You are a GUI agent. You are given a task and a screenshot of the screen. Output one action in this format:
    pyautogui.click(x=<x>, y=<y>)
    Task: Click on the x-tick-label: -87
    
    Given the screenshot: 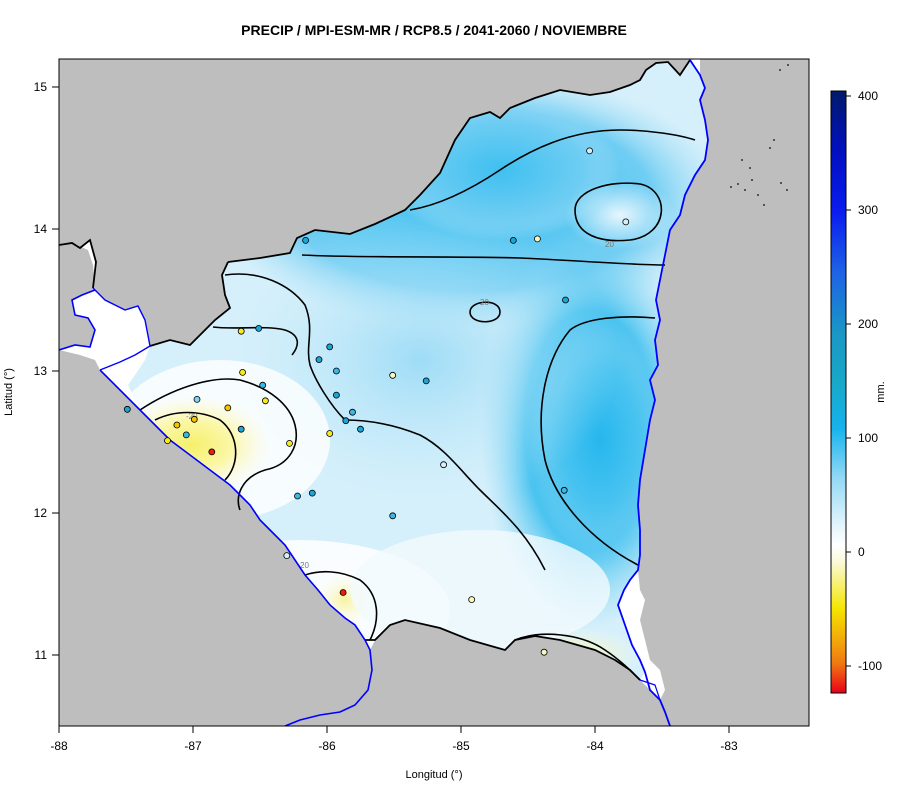 What is the action you would take?
    pyautogui.click(x=193, y=746)
    